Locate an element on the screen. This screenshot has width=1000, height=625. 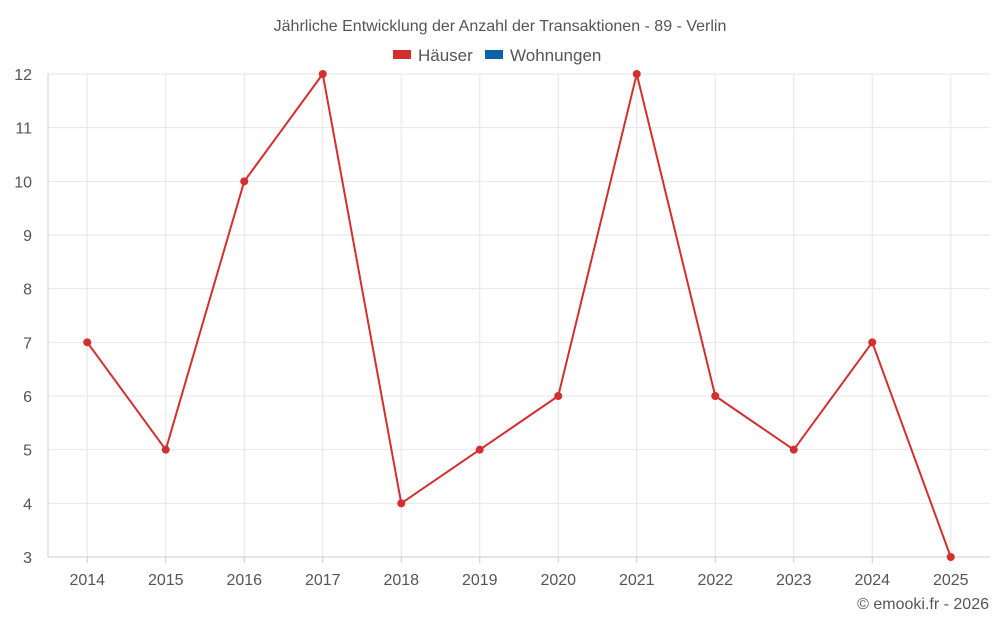
data-point-2016 is located at coordinates (244, 181).